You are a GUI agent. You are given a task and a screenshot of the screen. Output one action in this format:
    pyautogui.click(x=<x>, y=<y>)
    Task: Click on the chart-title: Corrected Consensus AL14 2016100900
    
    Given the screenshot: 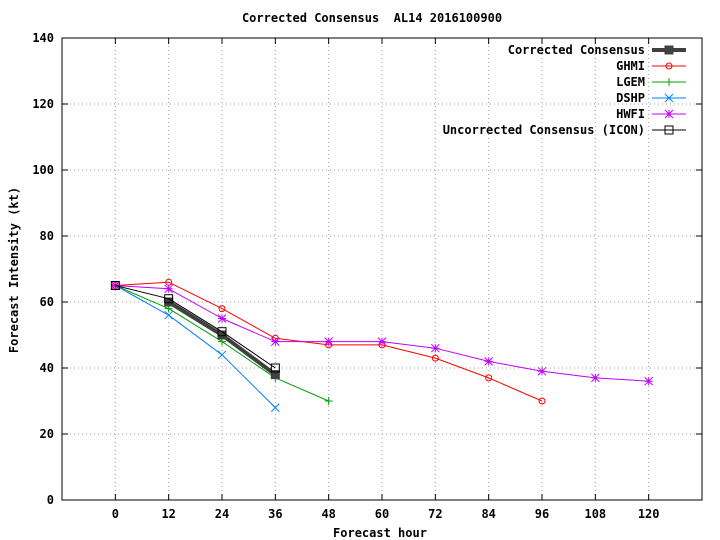 What is the action you would take?
    pyautogui.click(x=372, y=18)
    